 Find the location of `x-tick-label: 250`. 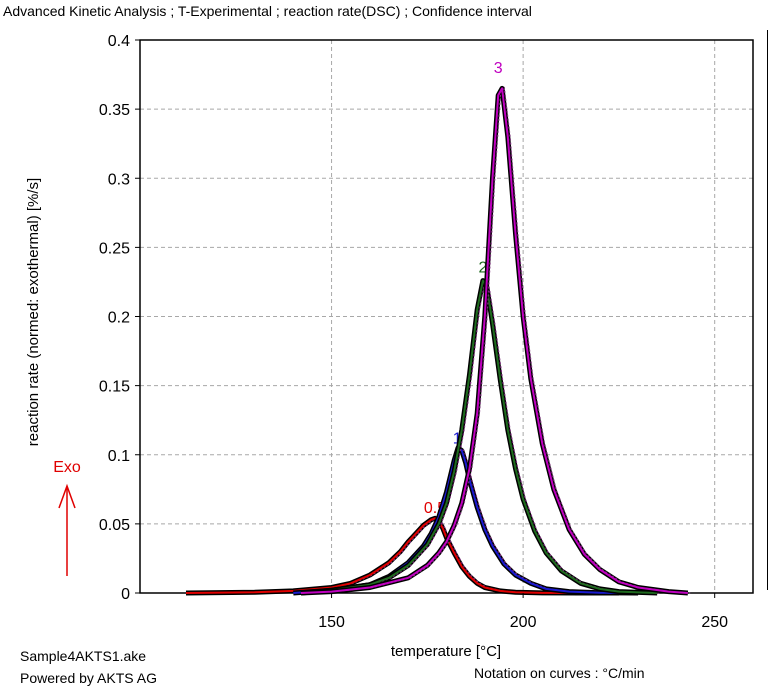

x-tick-label: 250 is located at coordinates (714, 622).